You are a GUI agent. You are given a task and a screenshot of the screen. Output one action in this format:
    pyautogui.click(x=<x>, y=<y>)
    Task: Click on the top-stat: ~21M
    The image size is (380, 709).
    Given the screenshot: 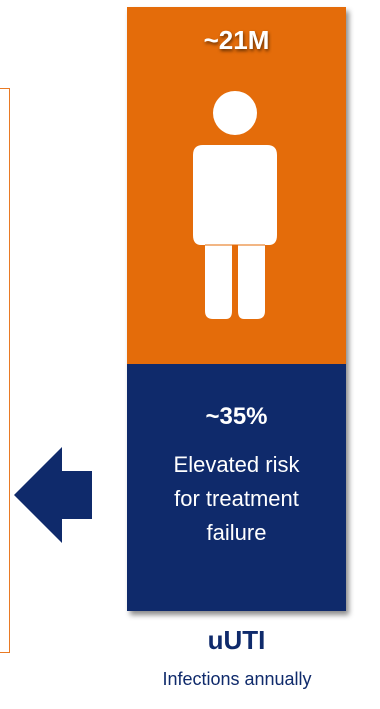 What is the action you would take?
    pyautogui.click(x=236, y=40)
    